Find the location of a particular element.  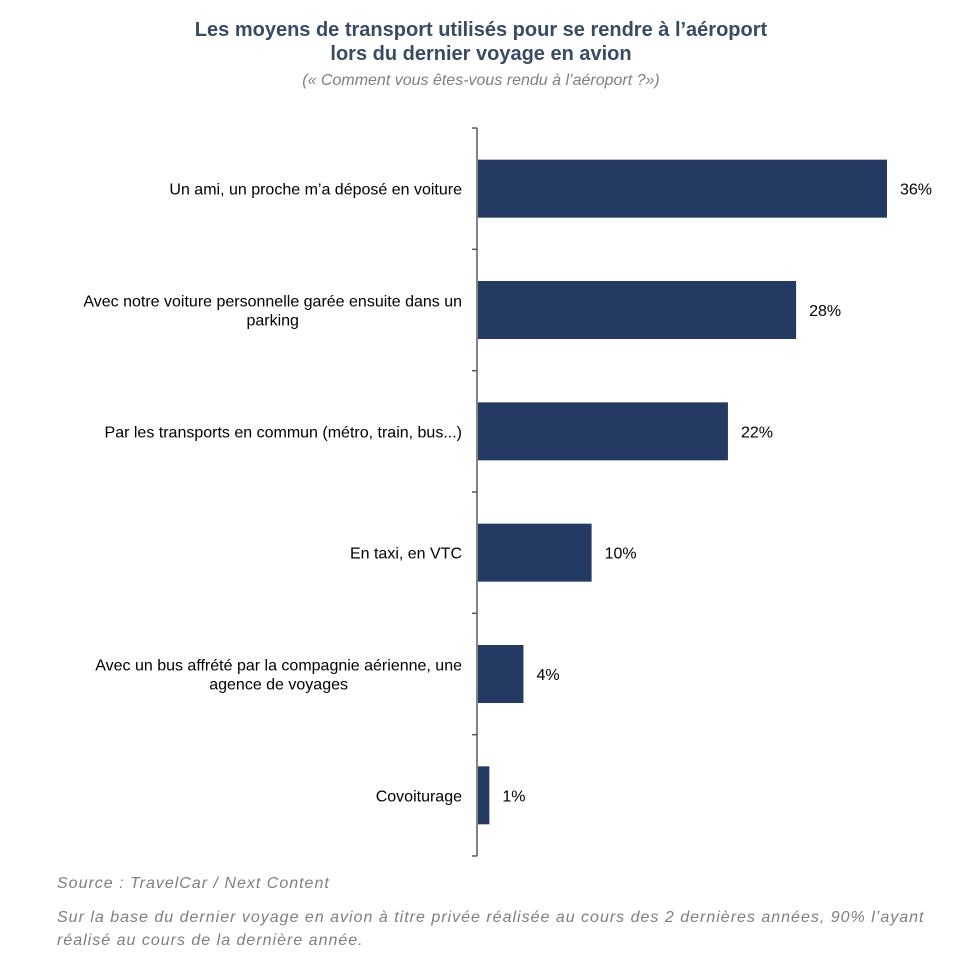

bar-value-label: 22% is located at coordinates (757, 432).